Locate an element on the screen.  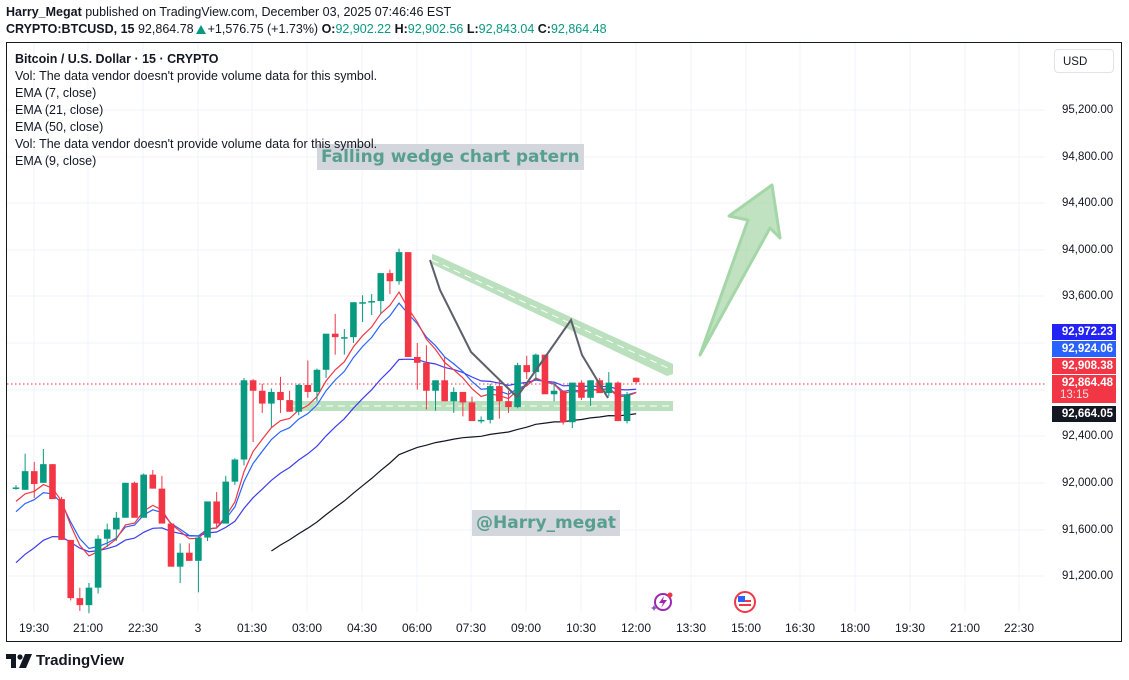
open-value: 92,902.22 is located at coordinates (363, 29).